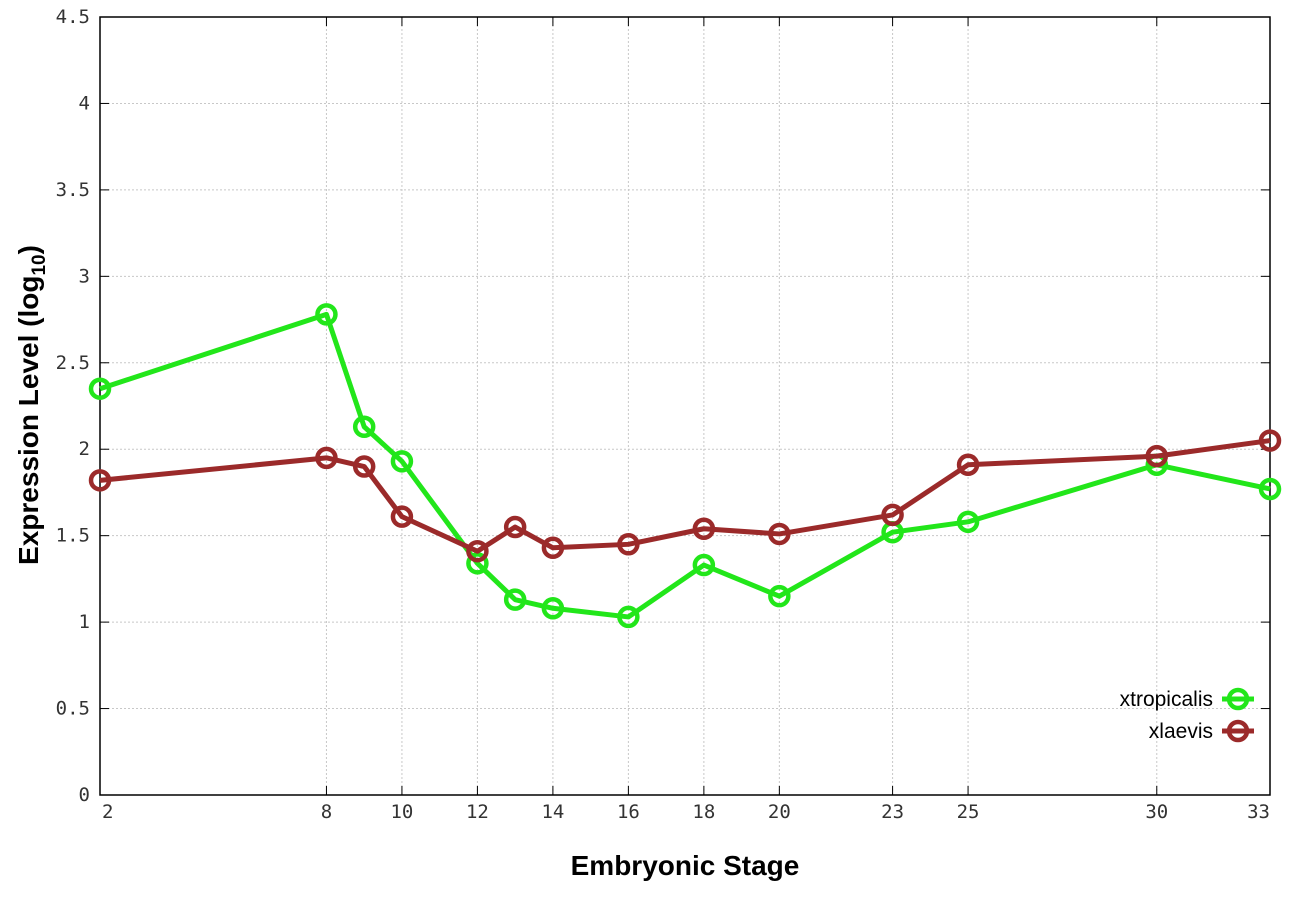  I want to click on y-axis-title-text: Expression Level (log10), so click(31, 405).